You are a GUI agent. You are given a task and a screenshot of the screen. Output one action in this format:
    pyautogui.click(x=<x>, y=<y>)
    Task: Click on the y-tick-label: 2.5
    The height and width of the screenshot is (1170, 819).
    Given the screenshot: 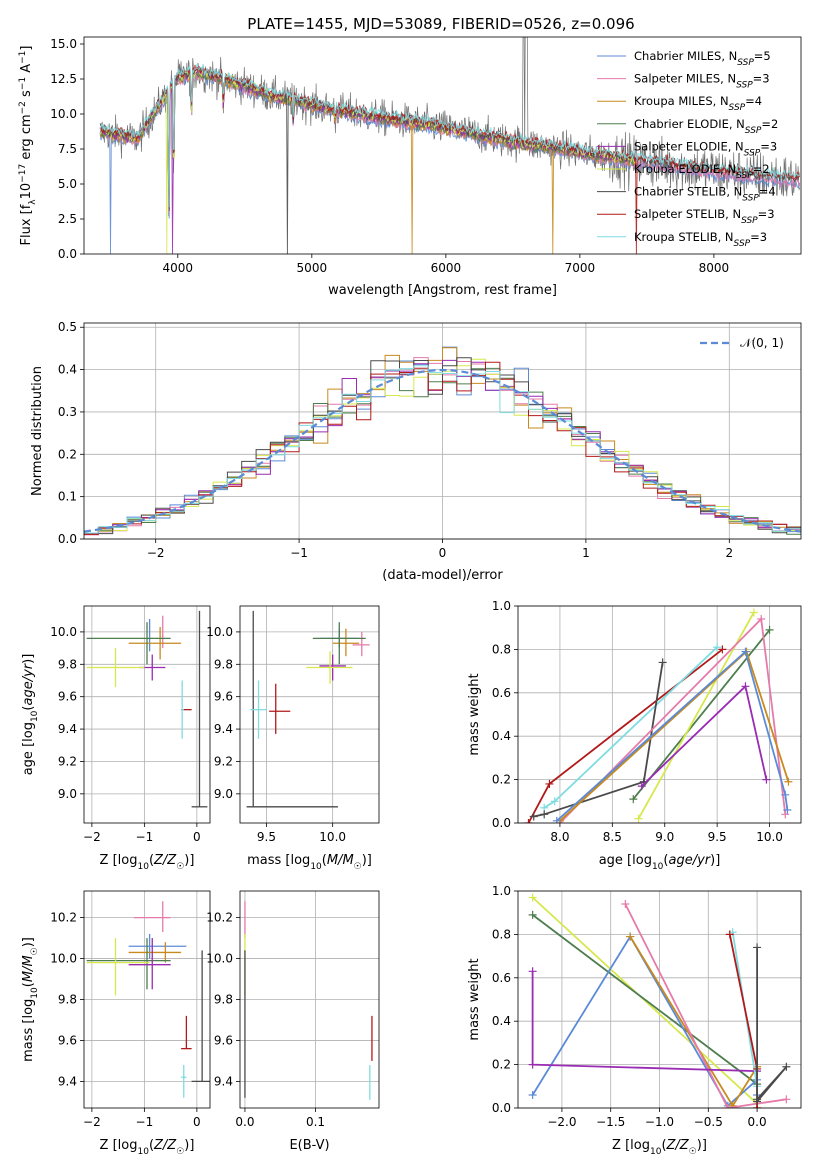 What is the action you would take?
    pyautogui.click(x=67, y=219)
    